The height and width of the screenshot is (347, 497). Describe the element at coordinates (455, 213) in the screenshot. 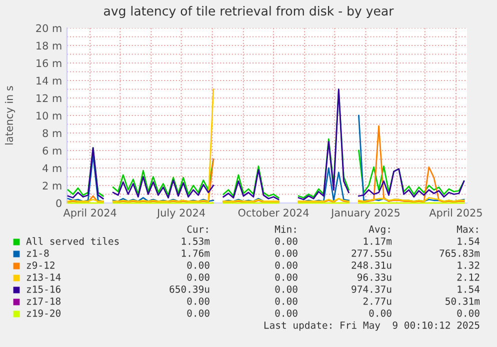

I see `x-tick-label: April 2025` at that location.